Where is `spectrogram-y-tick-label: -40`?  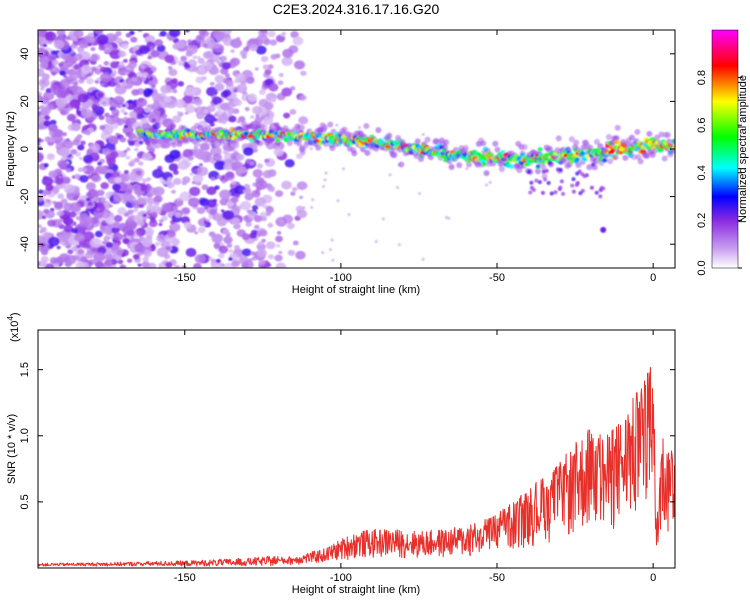
spectrogram-y-tick-label: -40 is located at coordinates (25, 244).